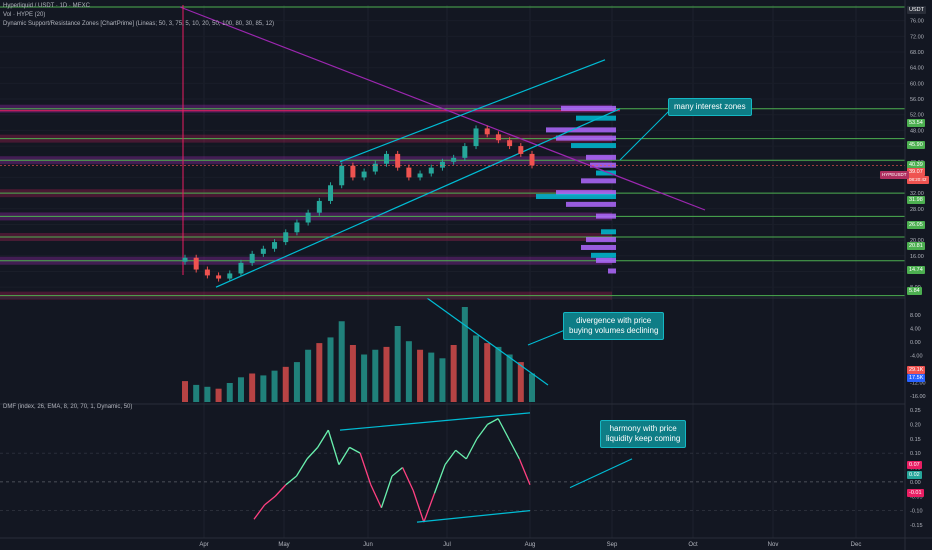 Image resolution: width=932 pixels, height=550 pixels. Describe the element at coordinates (24, 15) in the screenshot. I see `volume-indicator-label: Vol · HYPE (20)` at that location.